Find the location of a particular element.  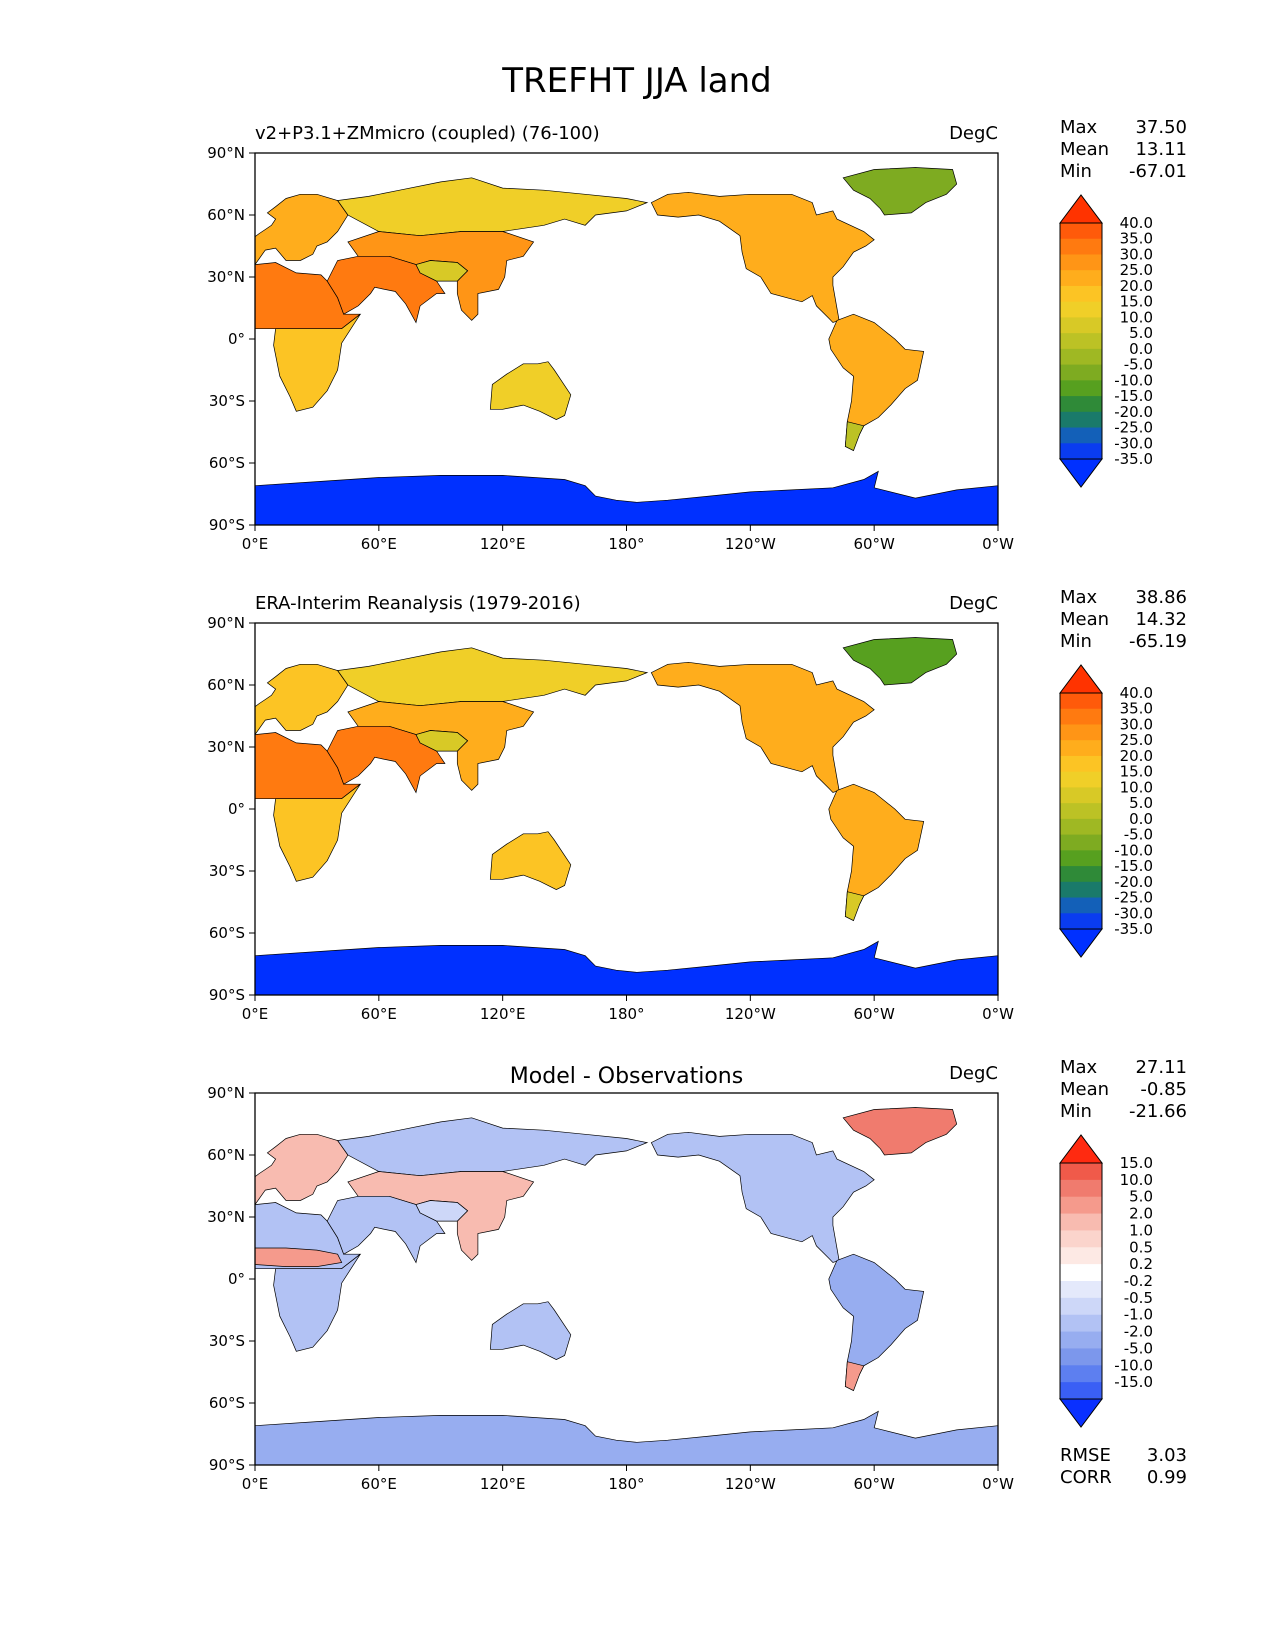

x-tick-label: 120°W is located at coordinates (750, 1484).